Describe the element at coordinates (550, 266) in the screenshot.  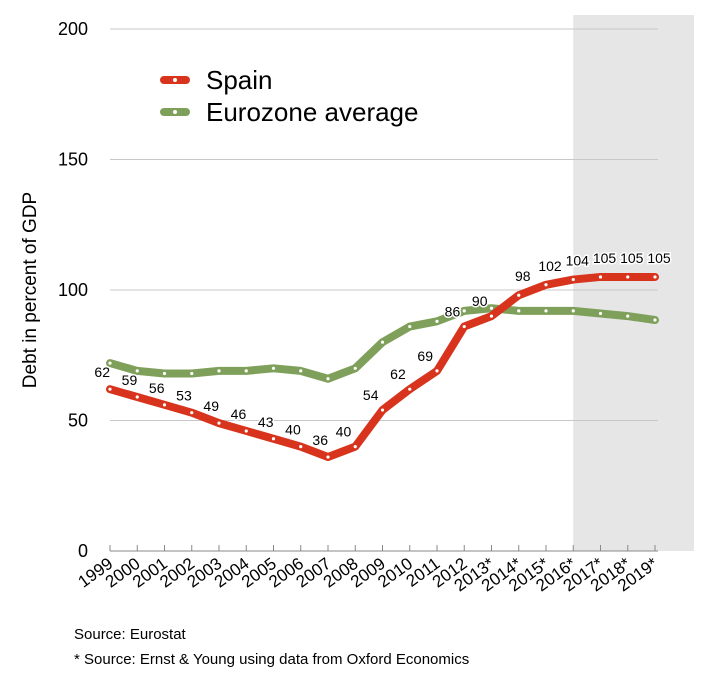
I see `data-label-spain: 102` at that location.